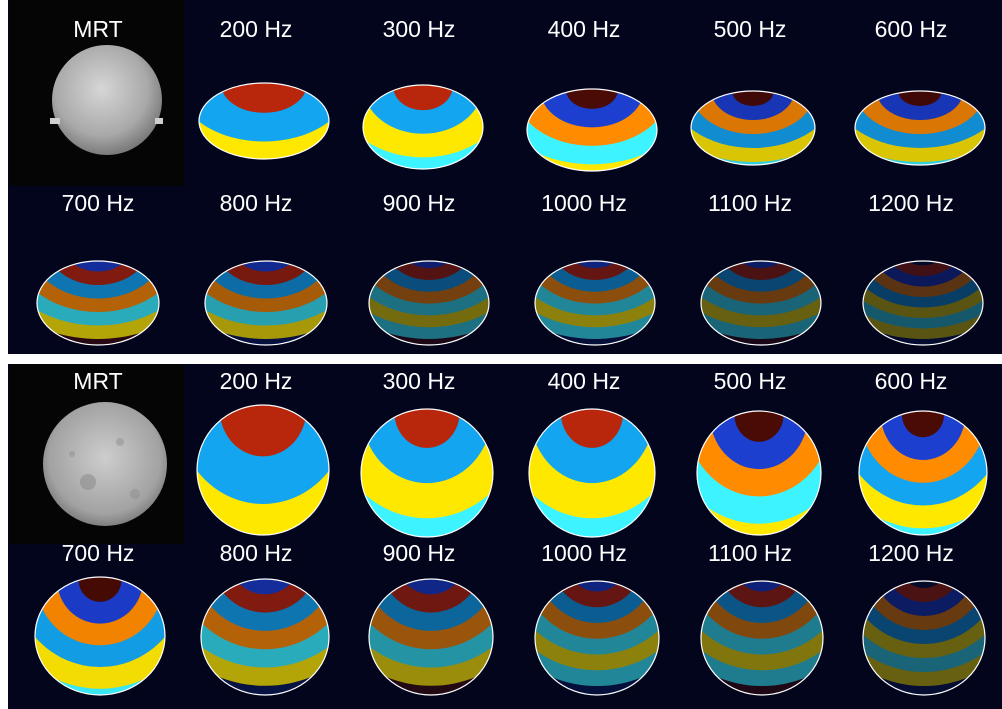 This screenshot has width=1002, height=709. Describe the element at coordinates (584, 203) in the screenshot. I see `freq-label-top-1000: 1000 Hz` at that location.